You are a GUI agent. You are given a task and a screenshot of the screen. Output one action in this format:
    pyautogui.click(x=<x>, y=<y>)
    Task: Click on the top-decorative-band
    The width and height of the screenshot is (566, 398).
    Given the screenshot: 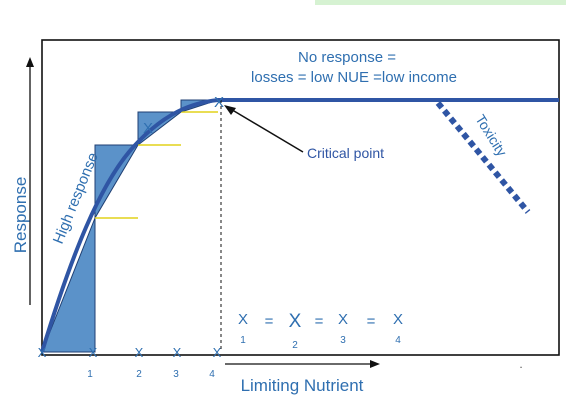 What is the action you would take?
    pyautogui.click(x=440, y=2)
    